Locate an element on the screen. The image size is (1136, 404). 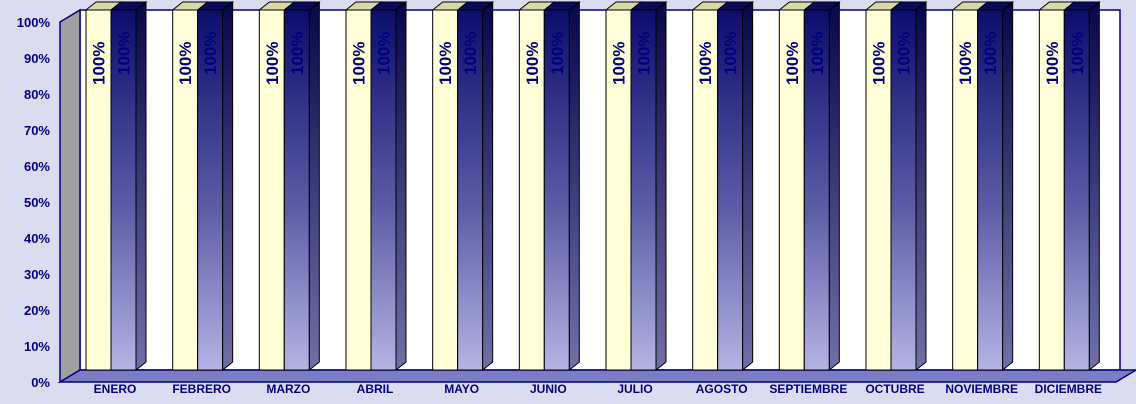
x-tick-label: NOVIEMBRE is located at coordinates (981, 389).